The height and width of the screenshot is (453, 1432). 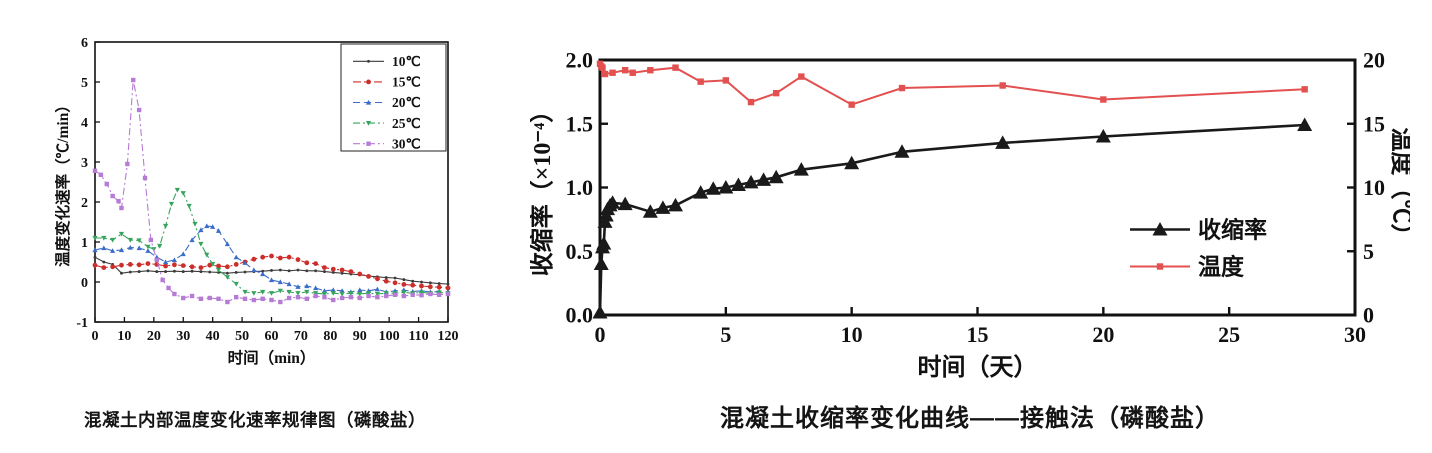 I want to click on svg-text: 温度, so click(x=1221, y=267).